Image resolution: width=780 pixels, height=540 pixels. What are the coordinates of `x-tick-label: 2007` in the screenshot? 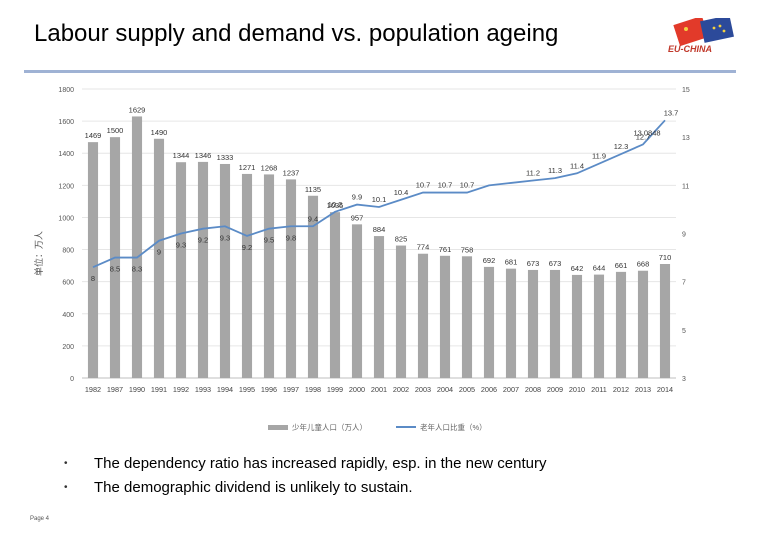 It's located at (511, 389).